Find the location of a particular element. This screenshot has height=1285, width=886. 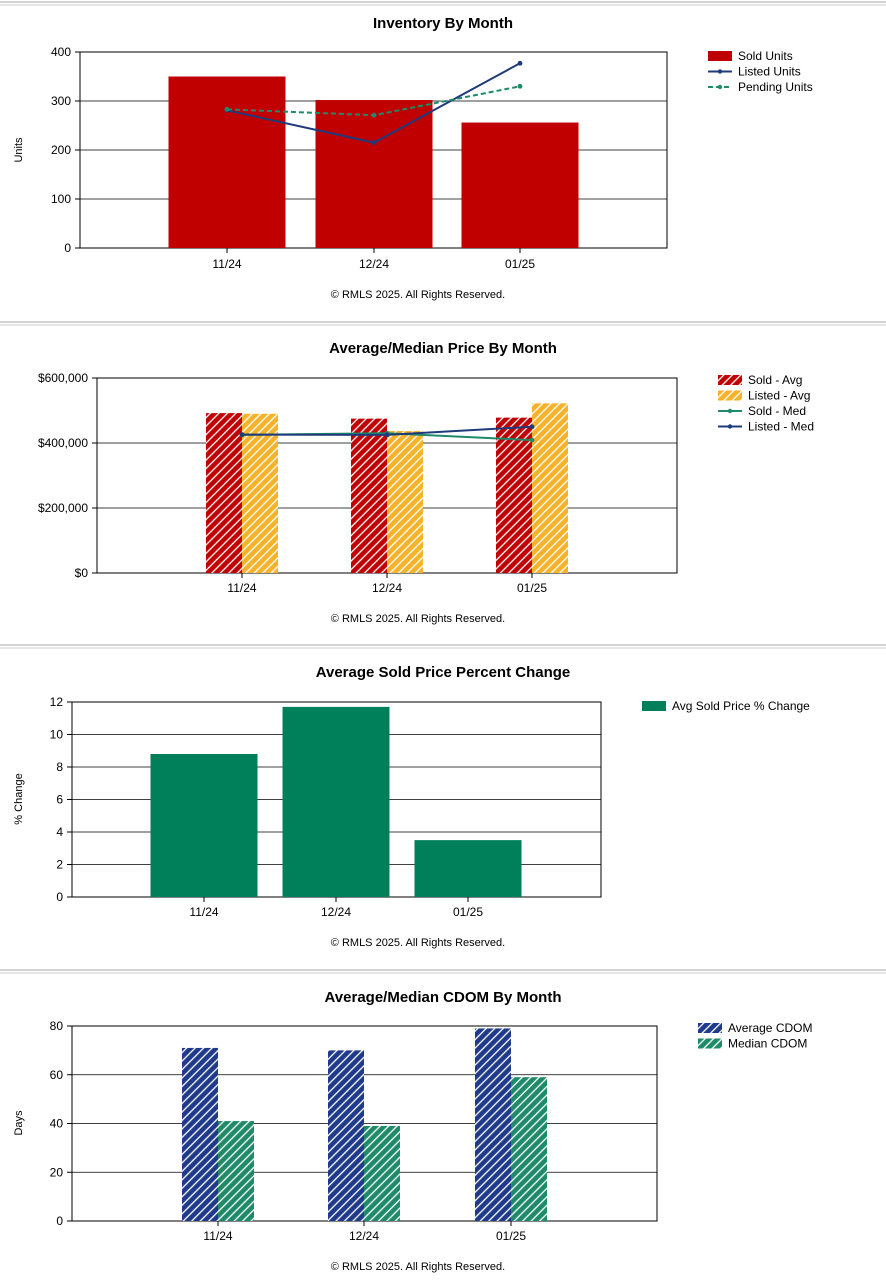

y-tick-label: 10 is located at coordinates (57, 735).